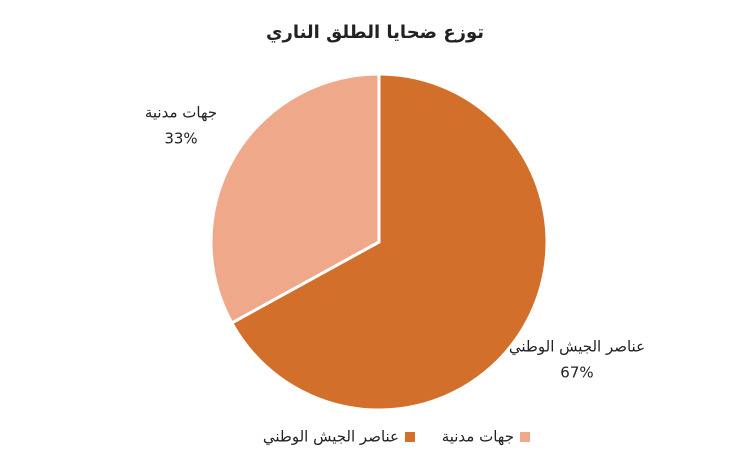 The height and width of the screenshot is (467, 745). I want to click on legend-label: جهات مدنية, so click(478, 437).